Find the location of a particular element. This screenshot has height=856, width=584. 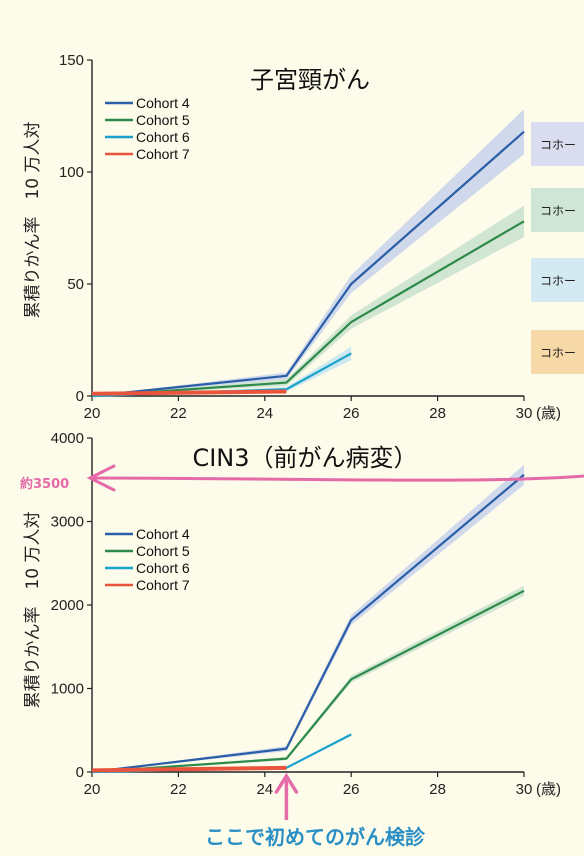

pink-arrow-line is located at coordinates (336, 478).